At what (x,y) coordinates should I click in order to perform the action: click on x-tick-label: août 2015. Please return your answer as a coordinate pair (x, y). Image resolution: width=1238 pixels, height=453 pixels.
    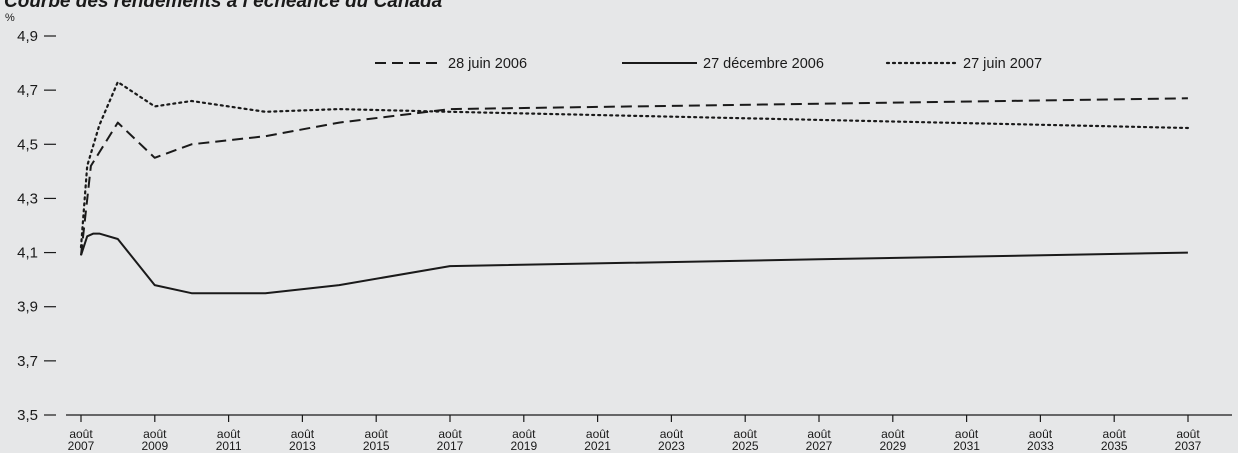
    Looking at the image, I should click on (376, 440).